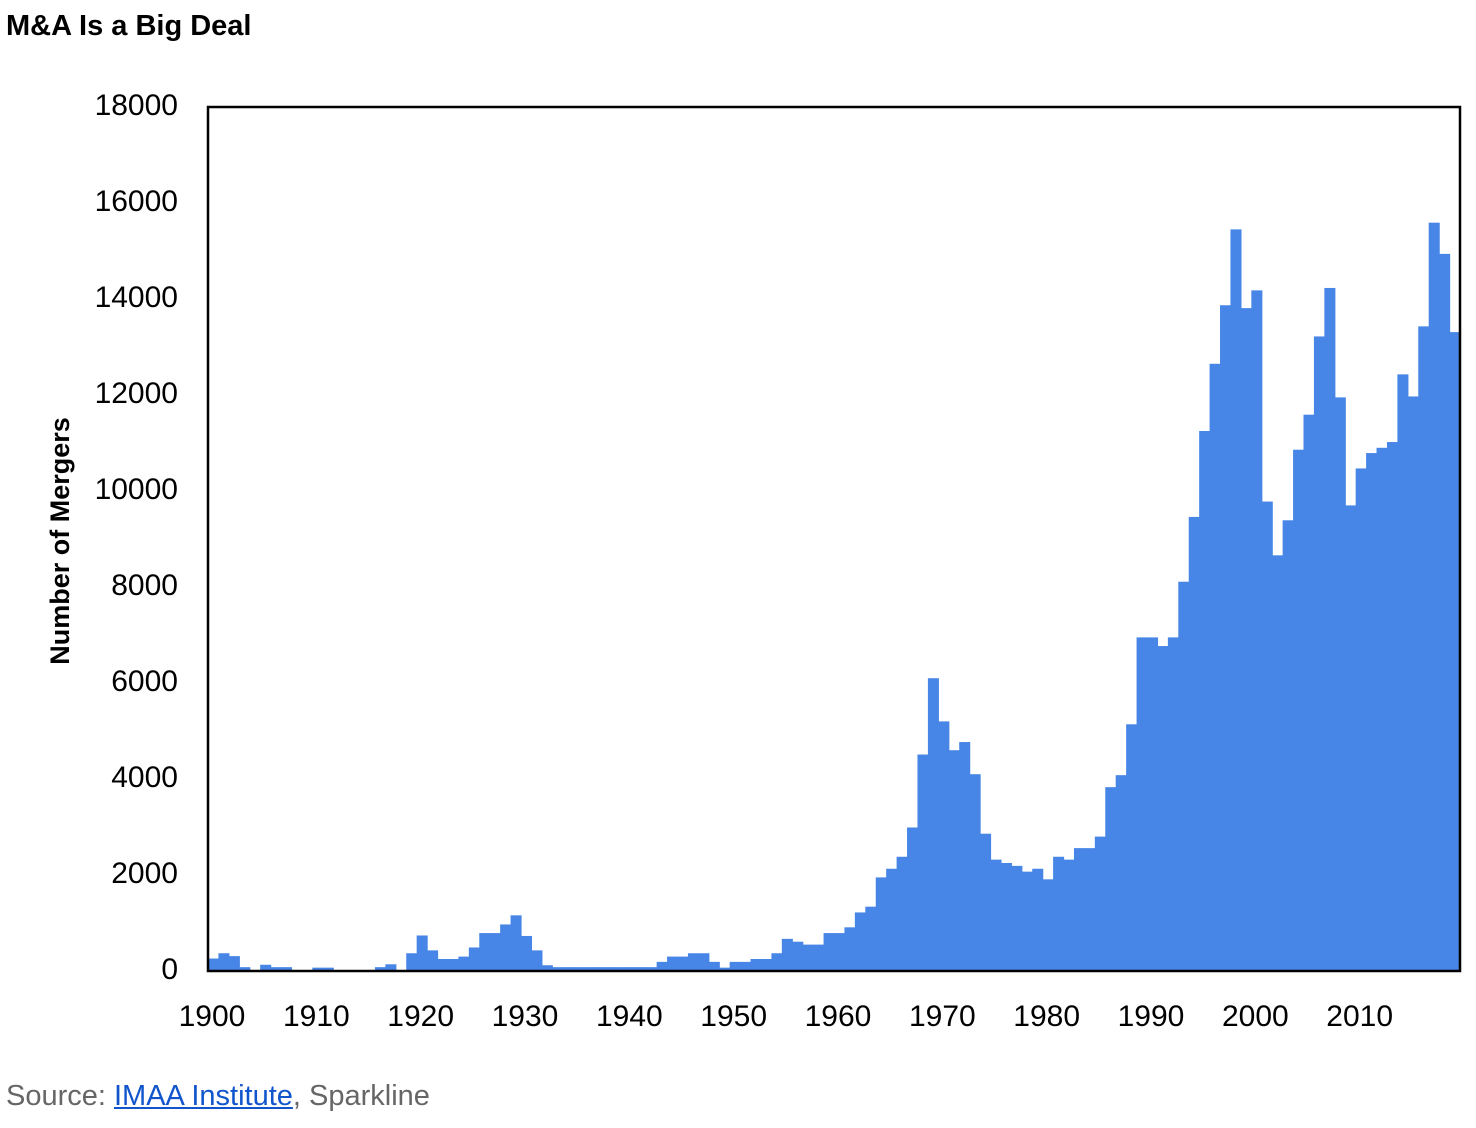  What do you see at coordinates (986, 902) in the screenshot?
I see `bar-1974` at bounding box center [986, 902].